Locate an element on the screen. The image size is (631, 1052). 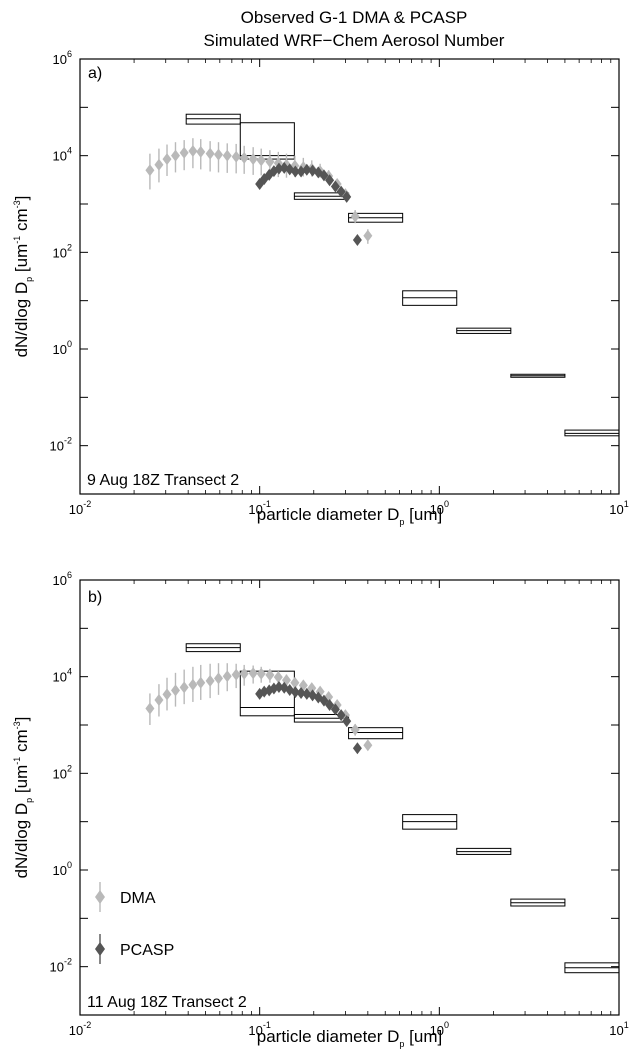
y-tick-label: 10⁻² is located at coordinates (61, 966).